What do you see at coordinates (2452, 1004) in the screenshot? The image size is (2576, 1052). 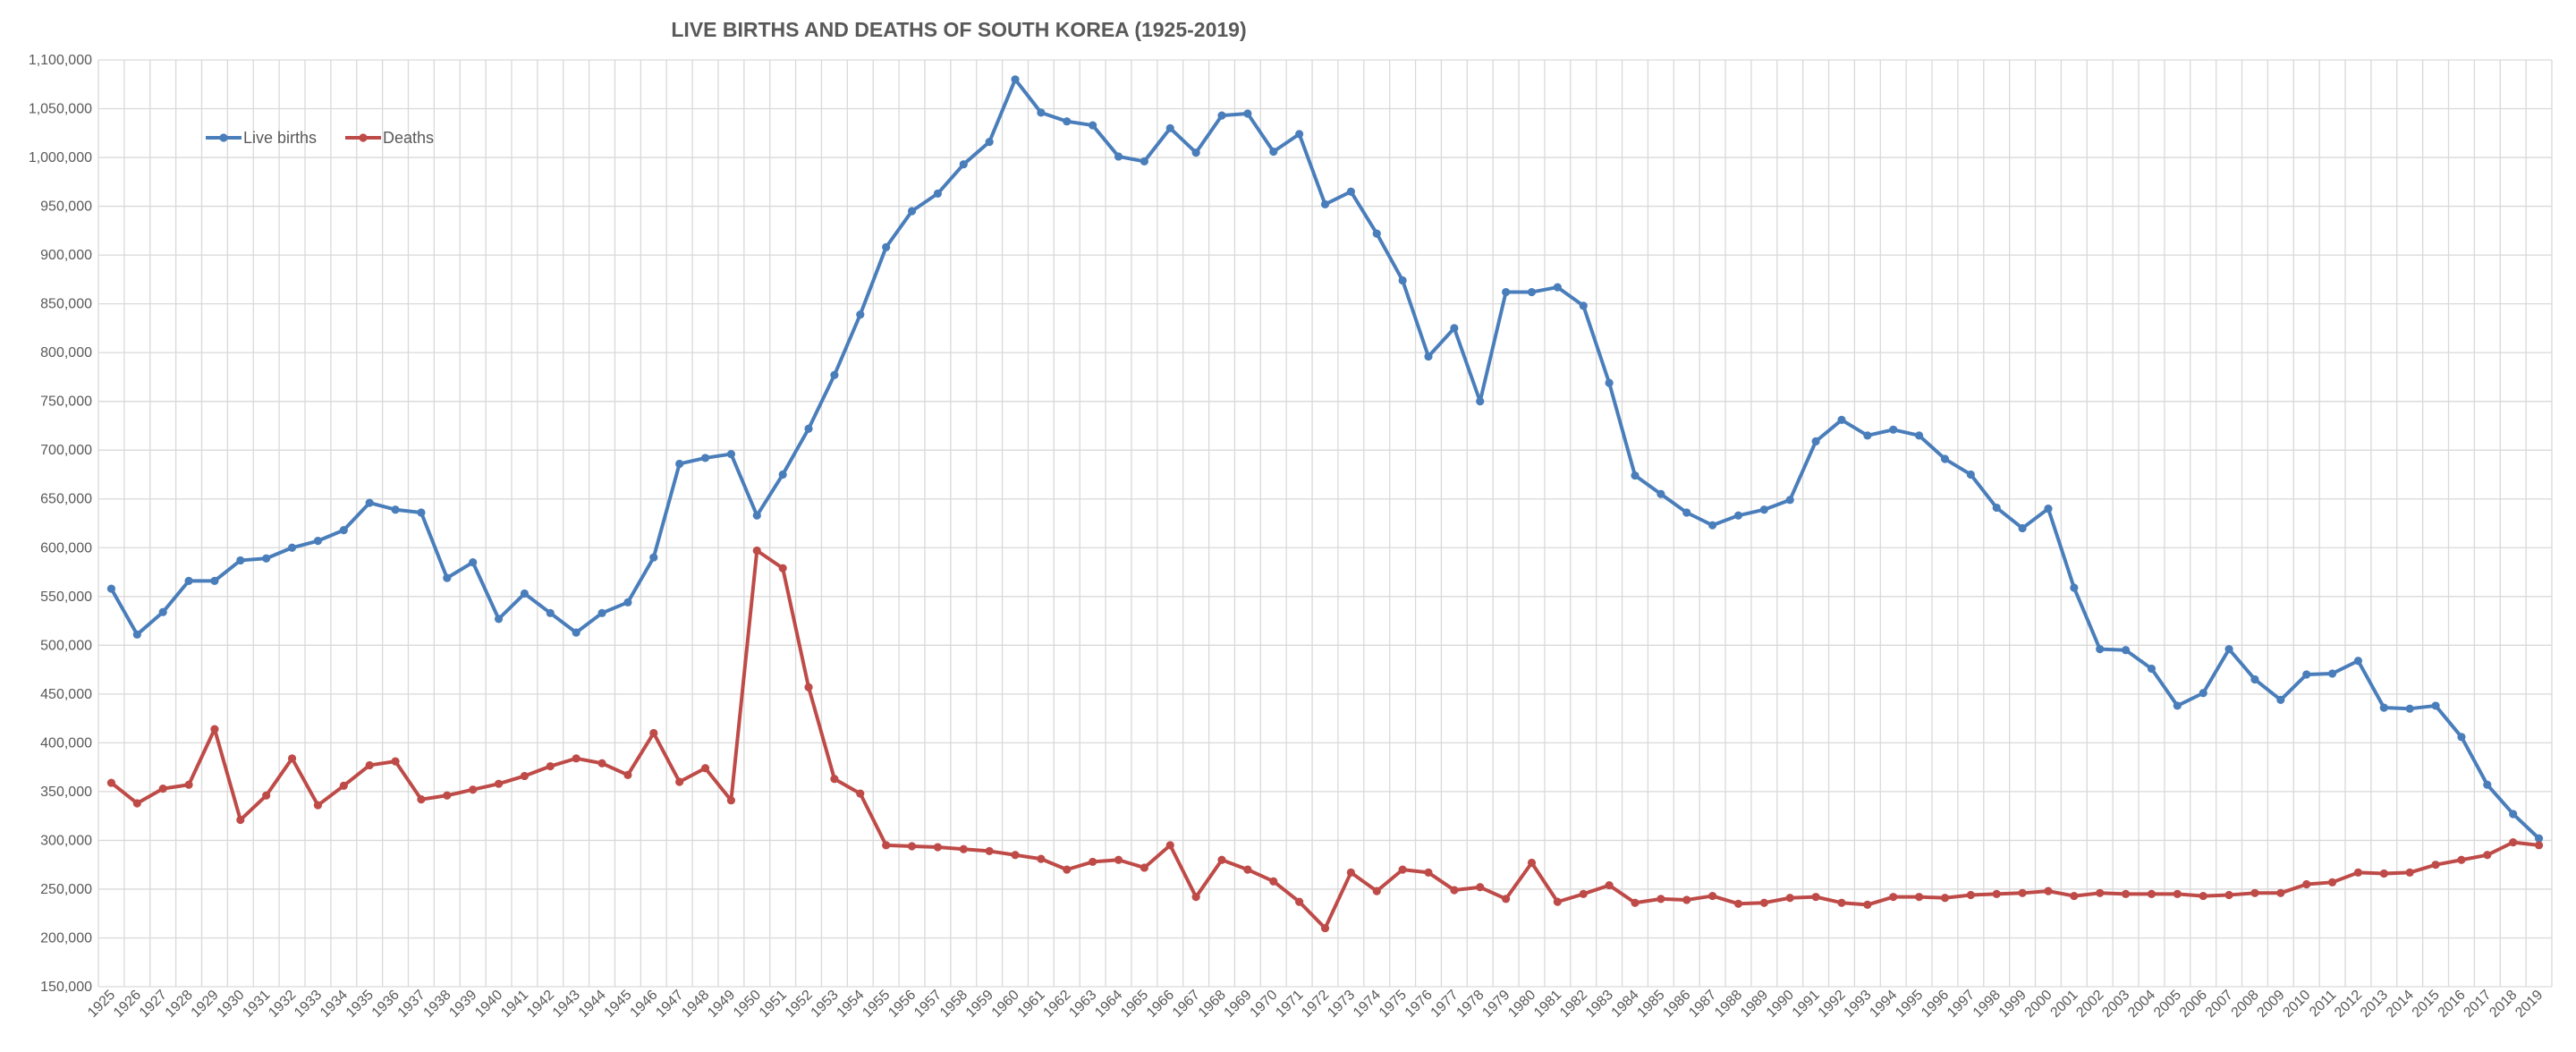 I see `x-tick-label: 2016` at bounding box center [2452, 1004].